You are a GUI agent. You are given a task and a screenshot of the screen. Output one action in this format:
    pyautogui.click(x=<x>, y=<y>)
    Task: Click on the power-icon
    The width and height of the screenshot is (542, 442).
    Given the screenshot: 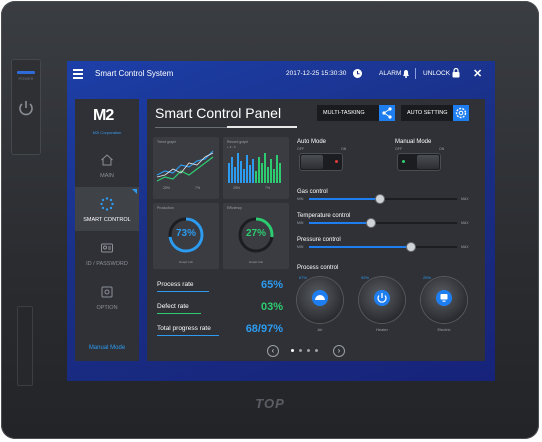 What is the action you would take?
    pyautogui.click(x=382, y=298)
    